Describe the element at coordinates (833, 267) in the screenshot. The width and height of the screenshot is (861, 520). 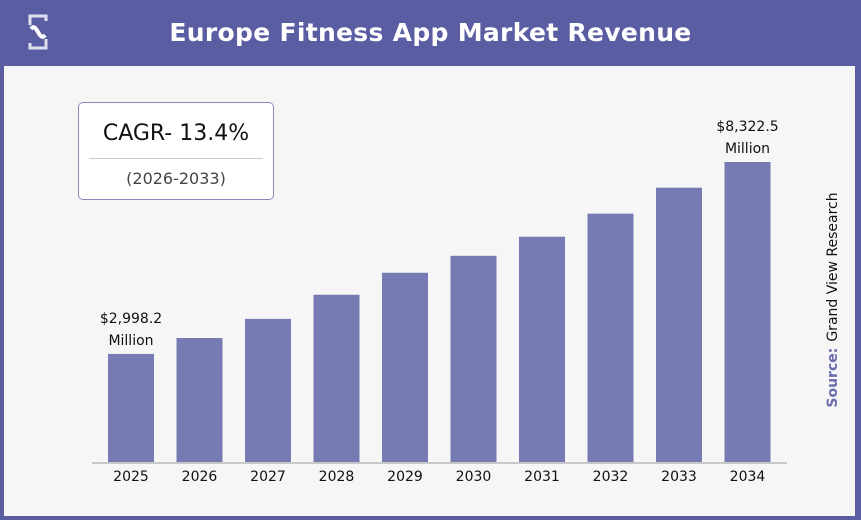
I see `source-name: Grand View Research` at that location.